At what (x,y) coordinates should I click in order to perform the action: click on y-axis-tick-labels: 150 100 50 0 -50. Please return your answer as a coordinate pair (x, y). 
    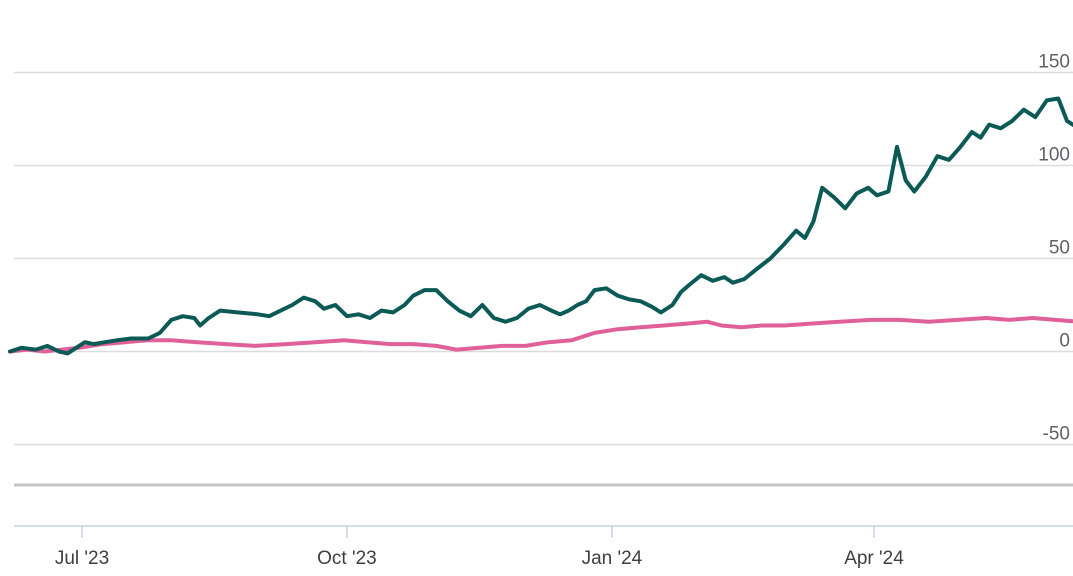
    Looking at the image, I should click on (1054, 248).